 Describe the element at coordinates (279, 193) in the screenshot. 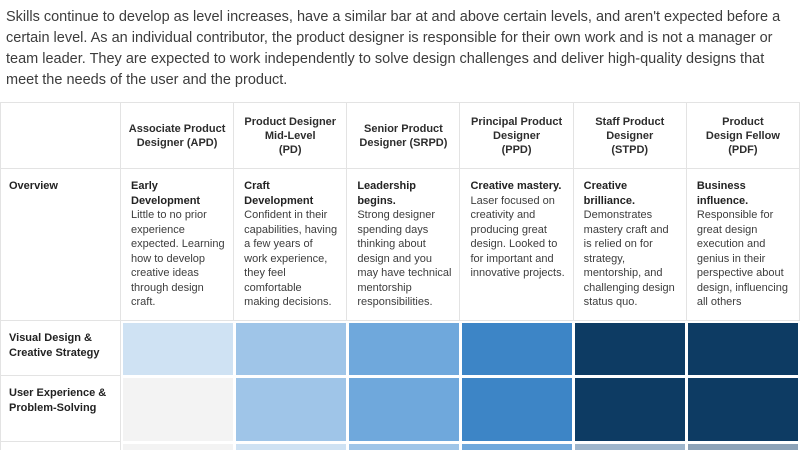

I see `overview-lead: Craft Development` at that location.